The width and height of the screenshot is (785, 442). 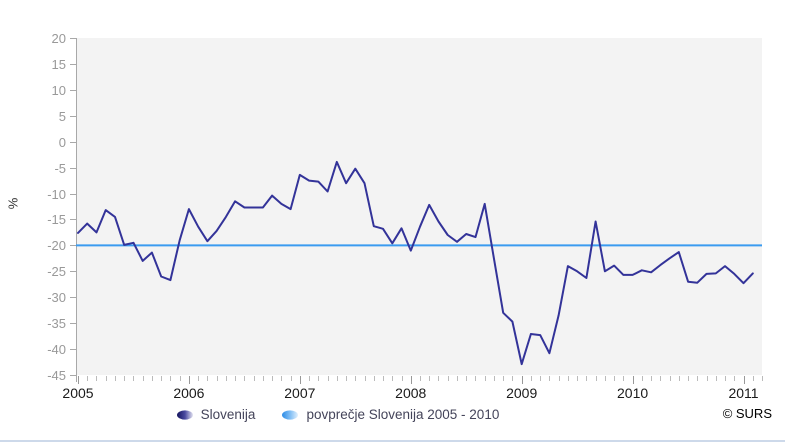 I want to click on legend-label-slovenija: Slovenija, so click(x=228, y=414).